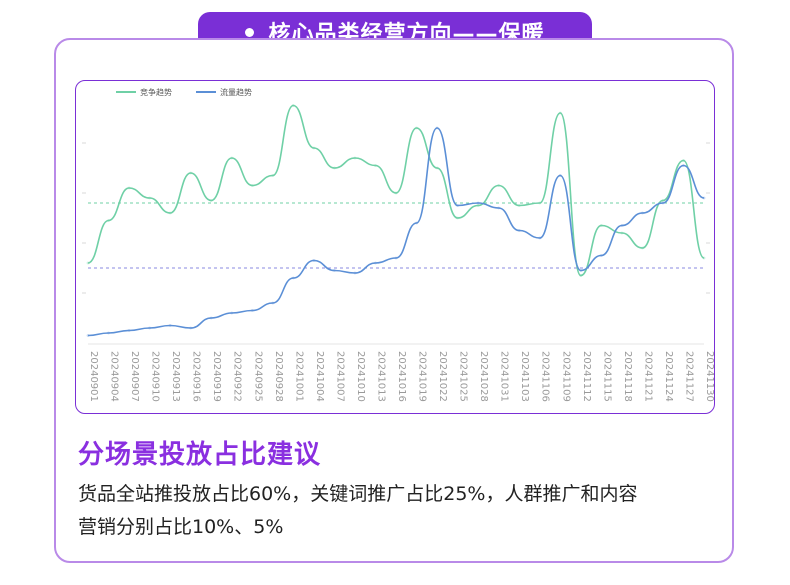 The height and width of the screenshot is (585, 790). Describe the element at coordinates (358, 494) in the screenshot. I see `description-line-1: 货品全站推投放占比60%，关键词推广占比25%，人群推广和内容` at that location.